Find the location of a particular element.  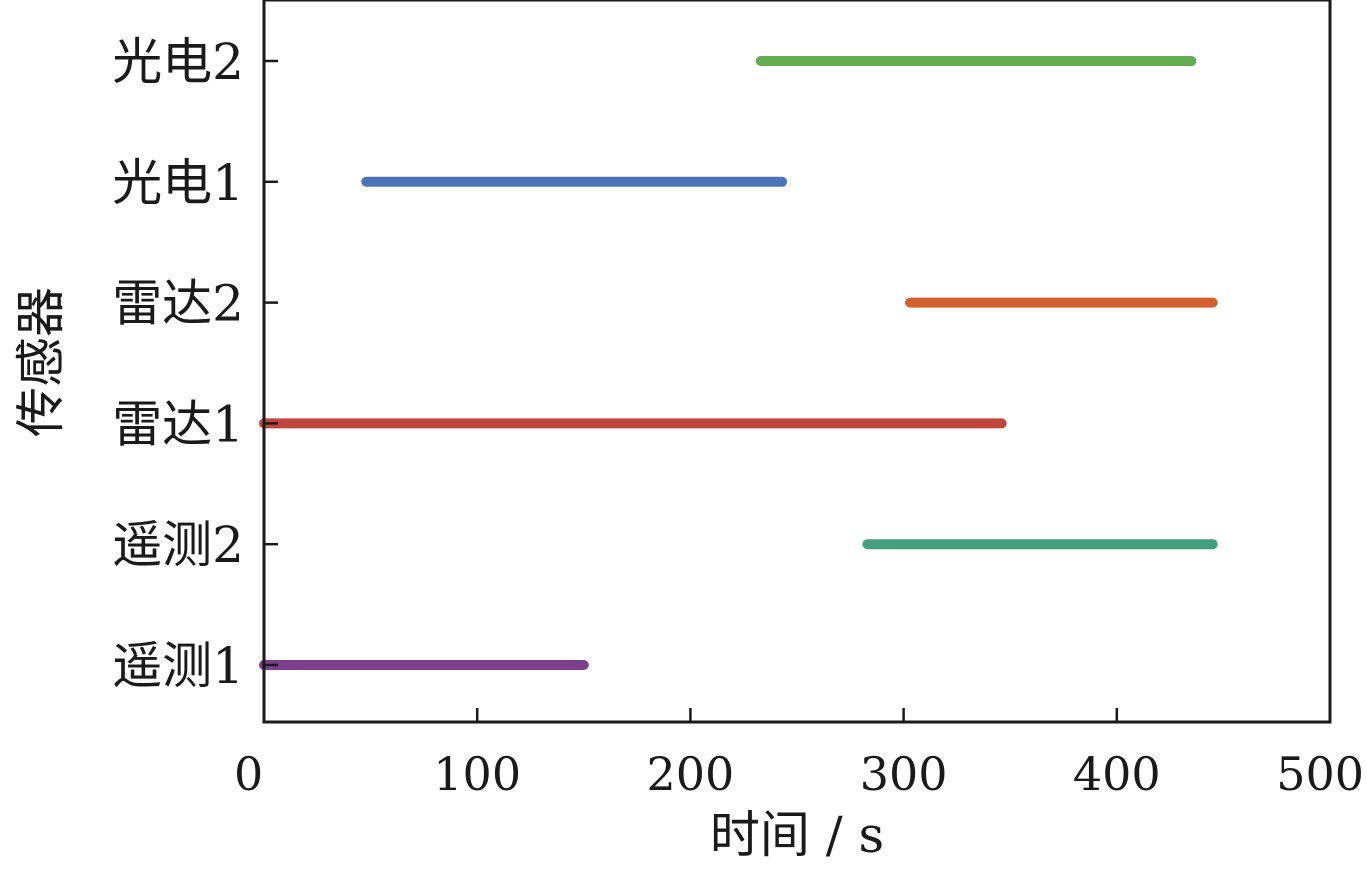

y-tick-label: 雷达1 is located at coordinates (178, 424).